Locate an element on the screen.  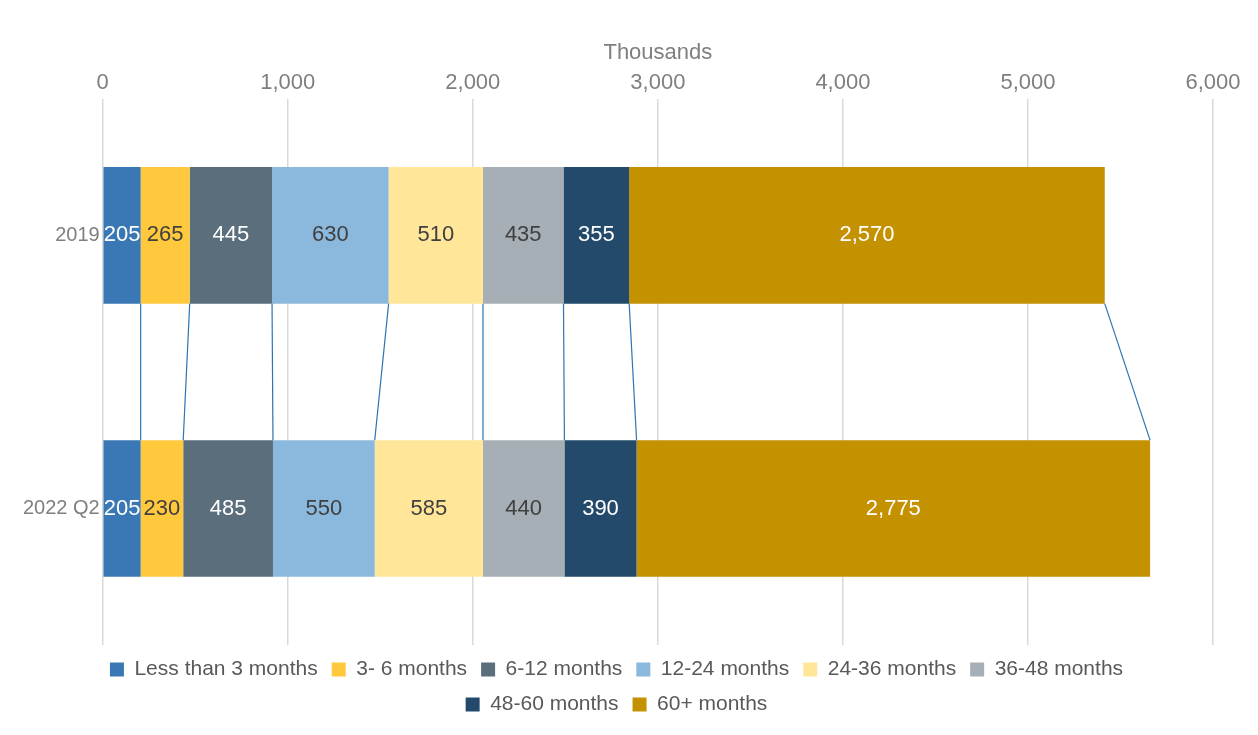
legend-label: Less than 3 months is located at coordinates (226, 668).